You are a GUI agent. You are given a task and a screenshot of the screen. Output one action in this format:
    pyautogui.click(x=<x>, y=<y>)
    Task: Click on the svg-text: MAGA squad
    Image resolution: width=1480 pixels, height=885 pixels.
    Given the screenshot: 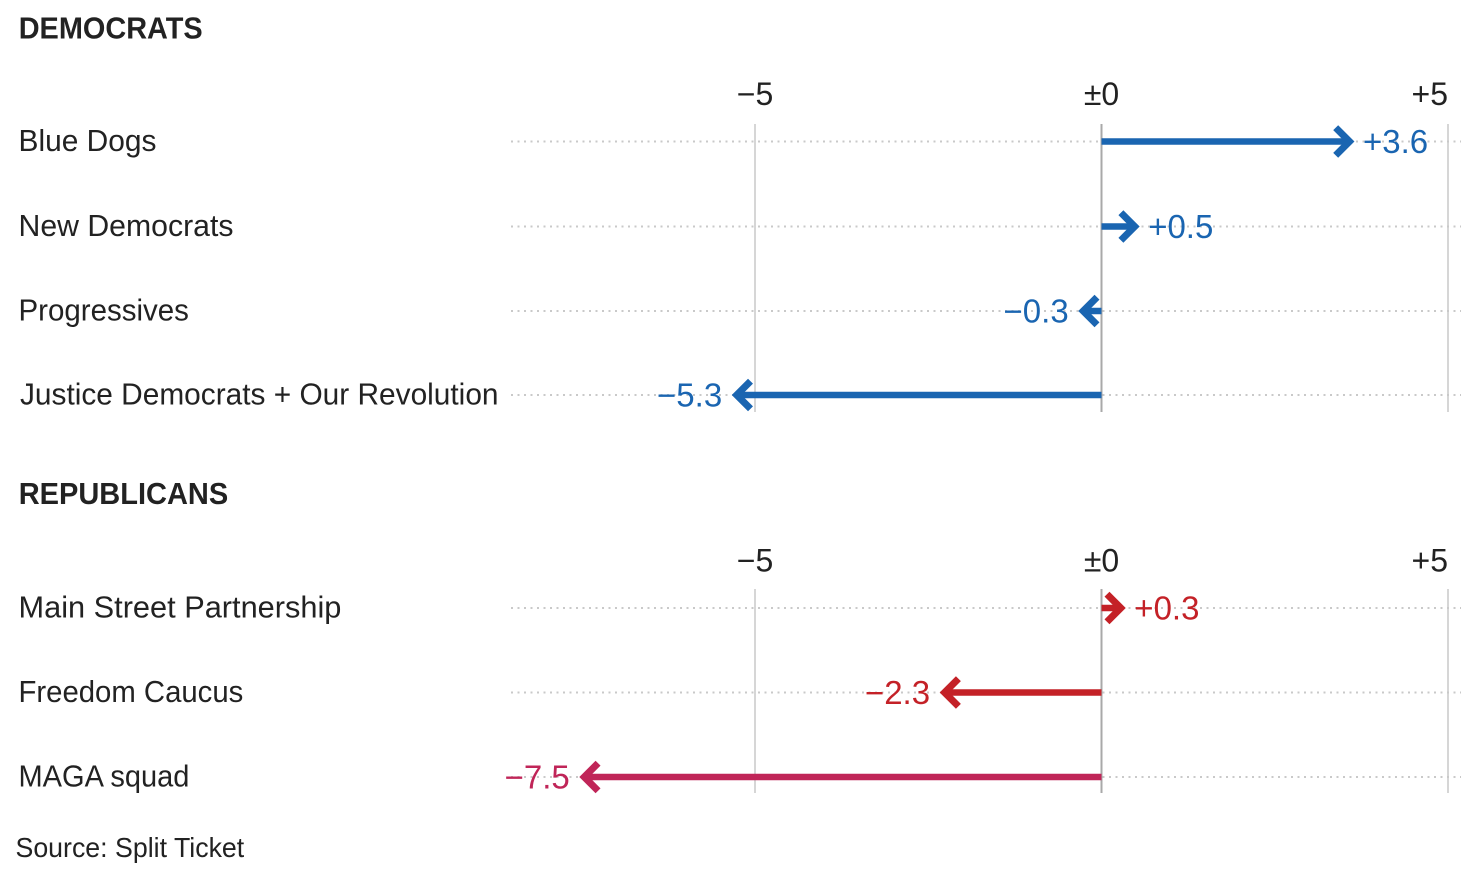 What is the action you would take?
    pyautogui.click(x=104, y=777)
    